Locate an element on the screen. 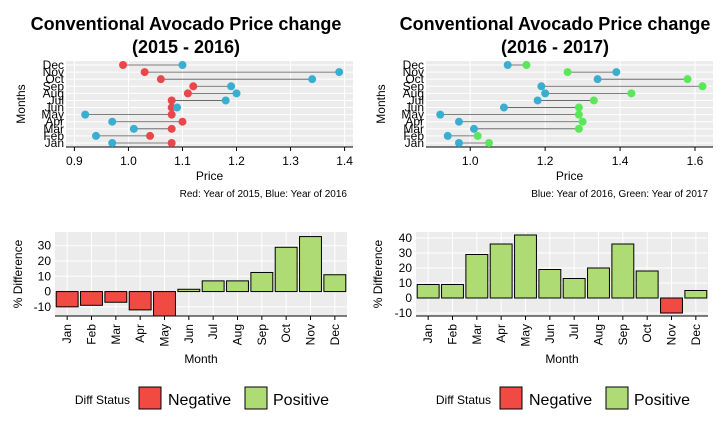 This screenshot has width=722, height=432. point-2015-feb is located at coordinates (150, 135).